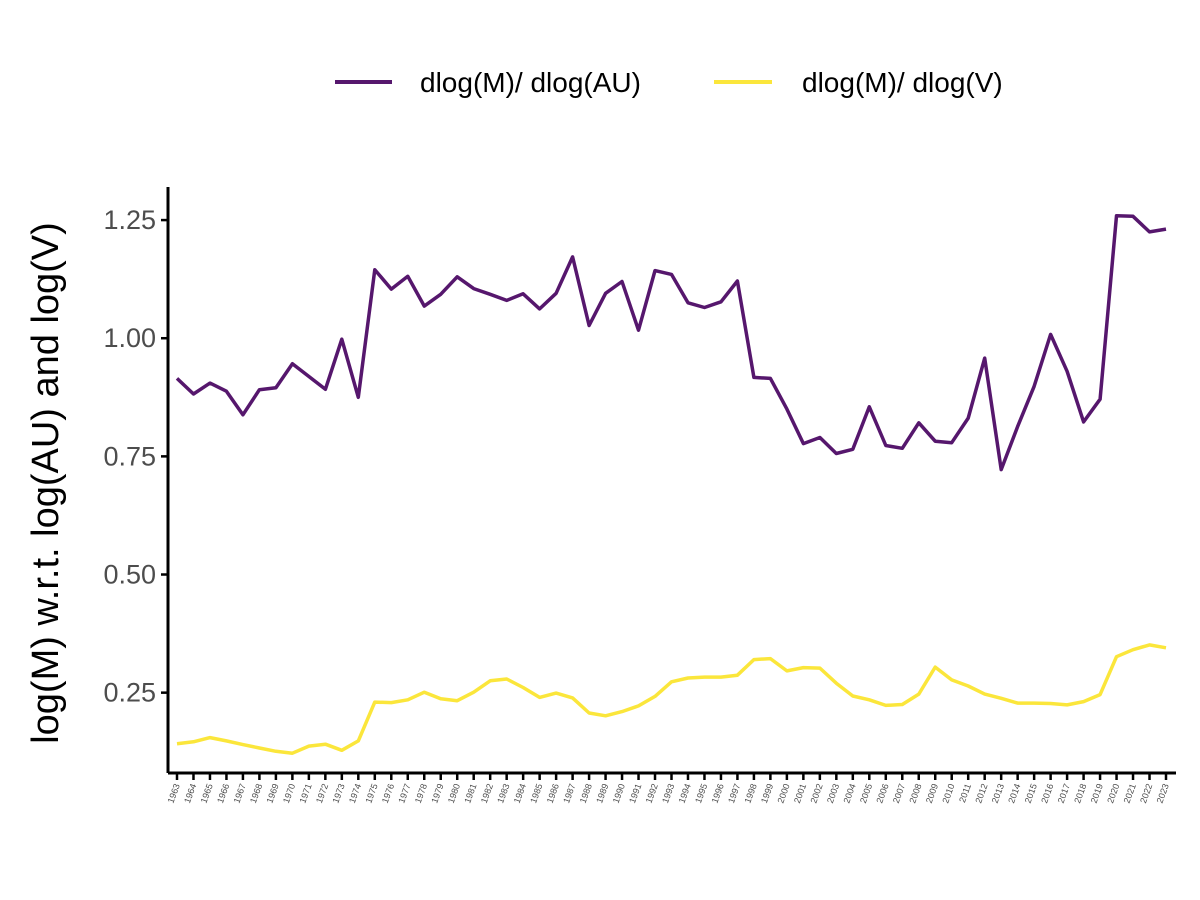  I want to click on x-tick-label: 2001, so click(800, 793).